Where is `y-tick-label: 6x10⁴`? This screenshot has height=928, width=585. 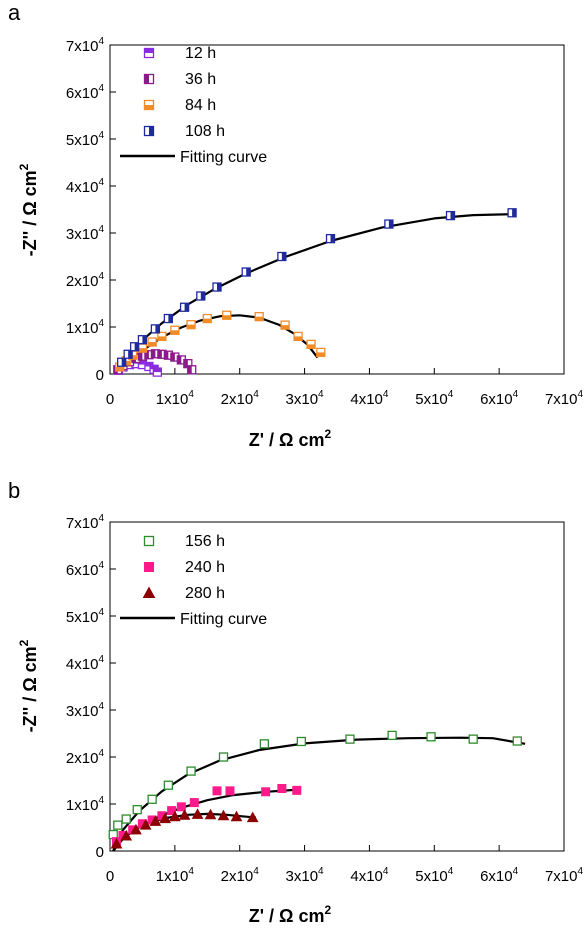 y-tick-label: 6x10⁴ is located at coordinates (85, 569).